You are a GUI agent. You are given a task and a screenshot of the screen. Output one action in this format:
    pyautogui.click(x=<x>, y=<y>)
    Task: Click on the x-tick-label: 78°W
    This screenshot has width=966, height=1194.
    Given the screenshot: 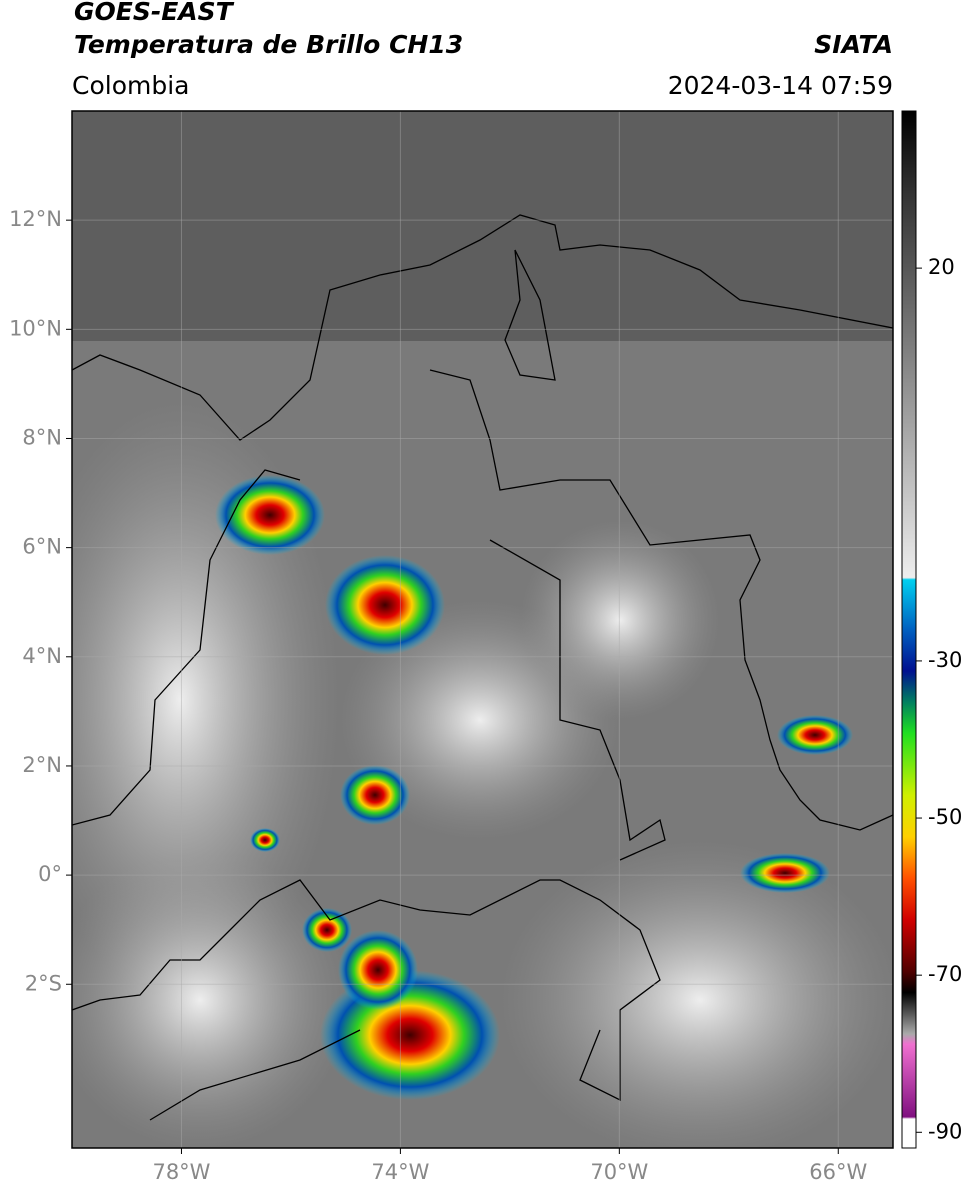 What is the action you would take?
    pyautogui.click(x=181, y=1172)
    